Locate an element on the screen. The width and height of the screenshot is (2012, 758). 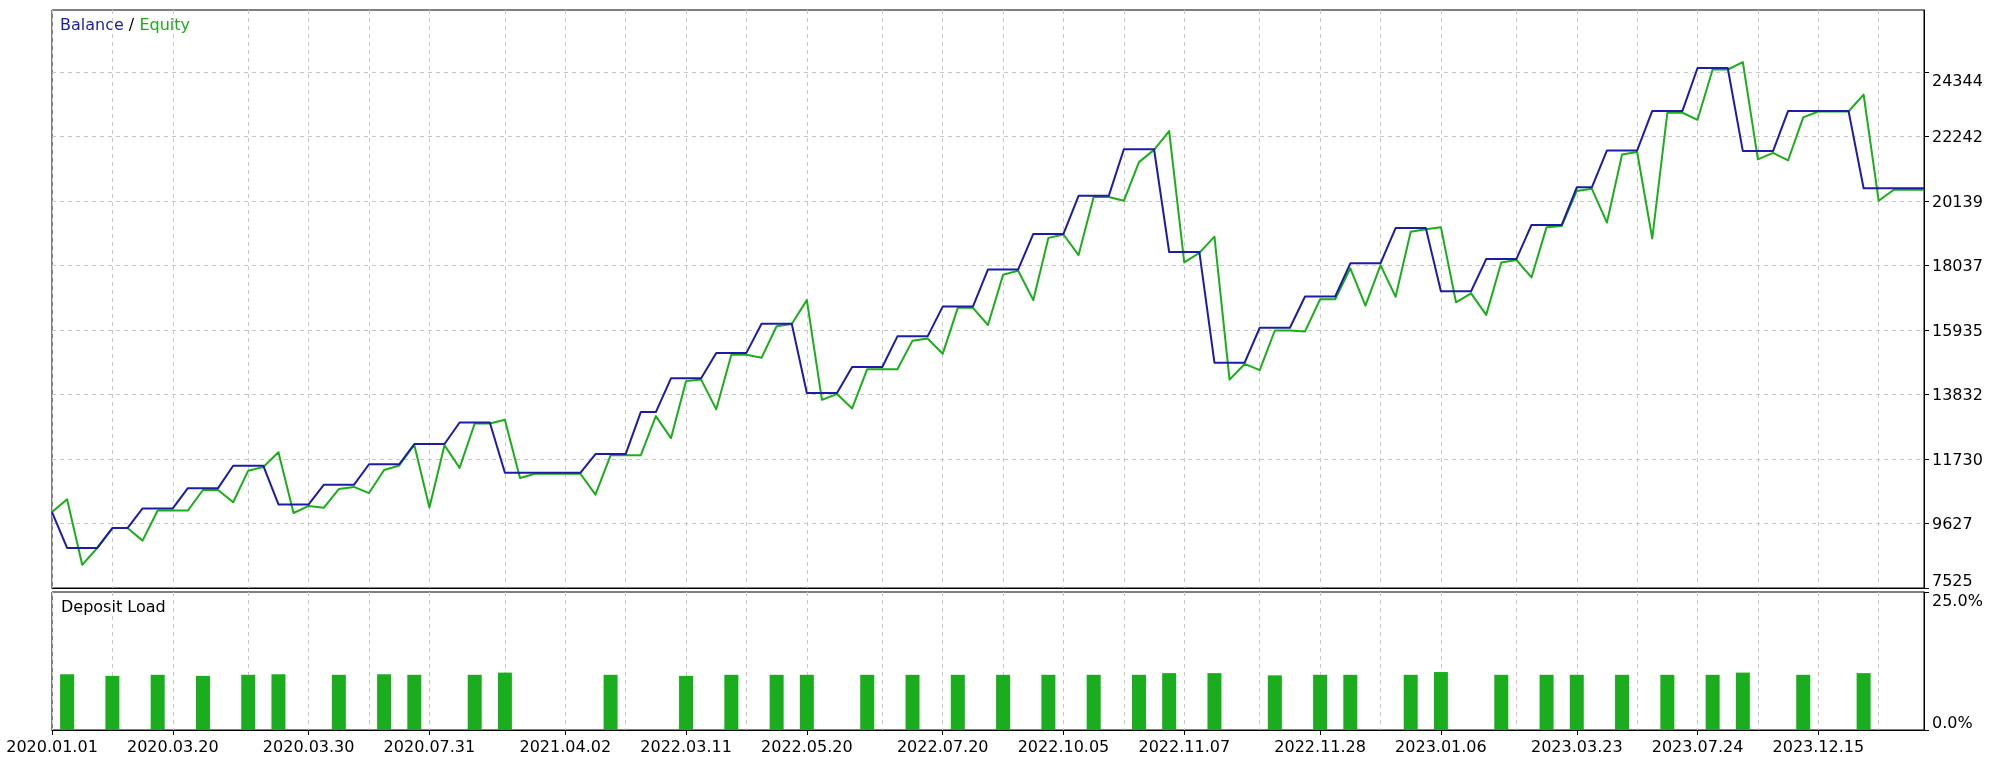
x-tick-label: 2023.01.06 is located at coordinates (1441, 746).